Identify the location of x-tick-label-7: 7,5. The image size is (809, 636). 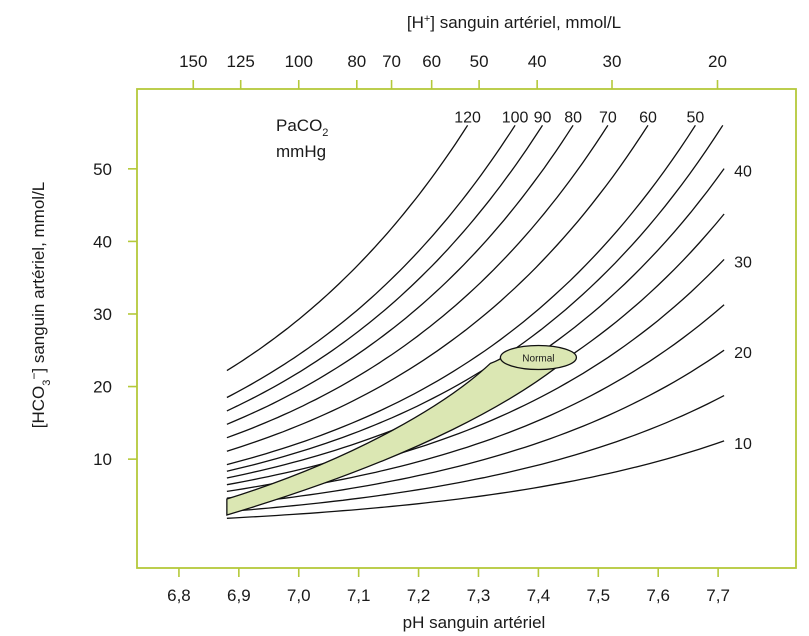
(598, 595).